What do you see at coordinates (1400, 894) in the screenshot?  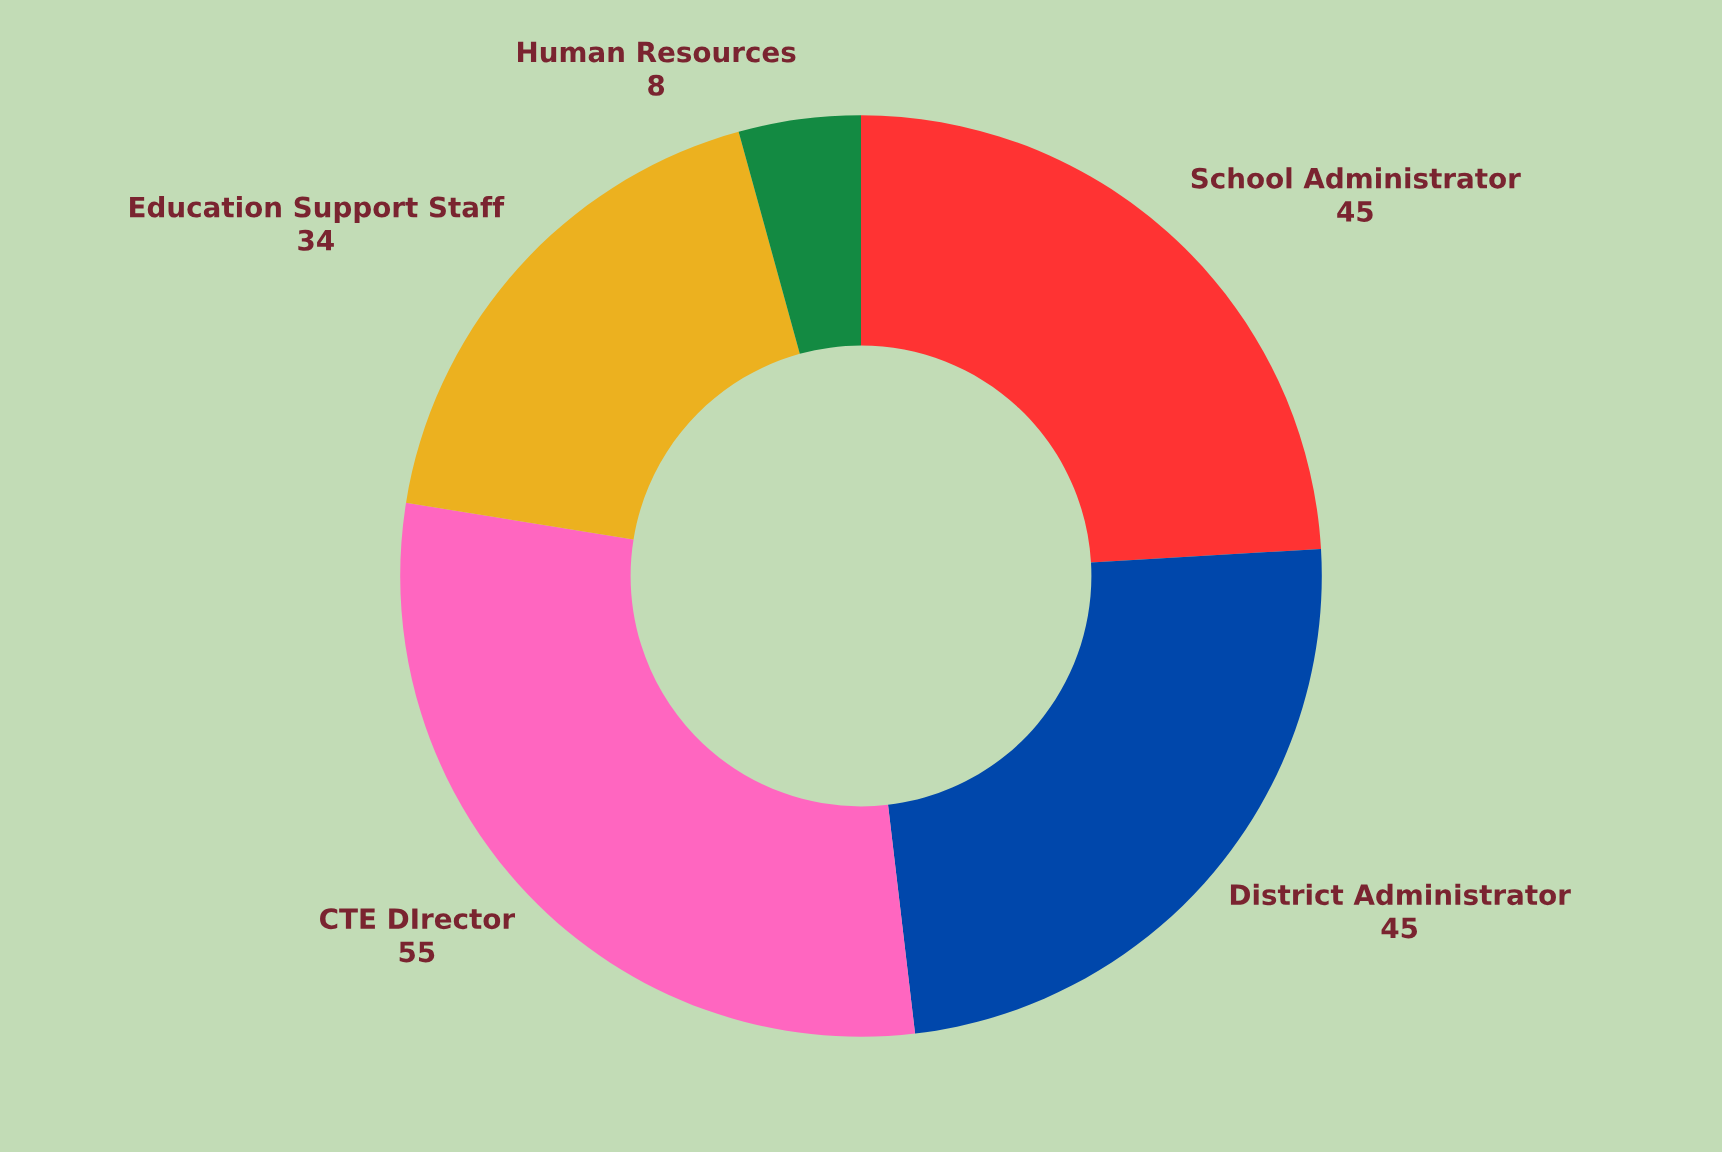 I see `slice-label: District Administrator` at bounding box center [1400, 894].